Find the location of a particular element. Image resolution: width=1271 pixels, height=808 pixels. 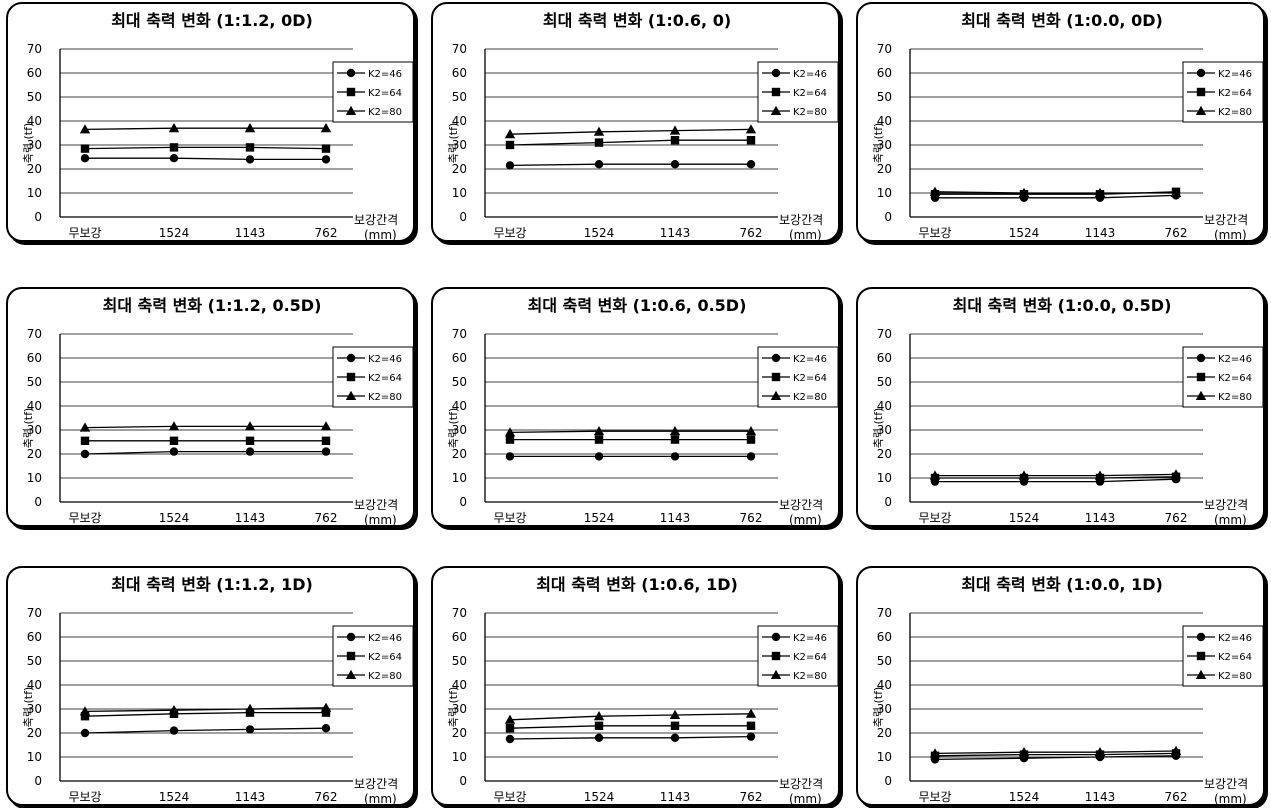

chart-title: 최대 축력 변화 (1:0.6, 0.5D) is located at coordinates (637, 305).